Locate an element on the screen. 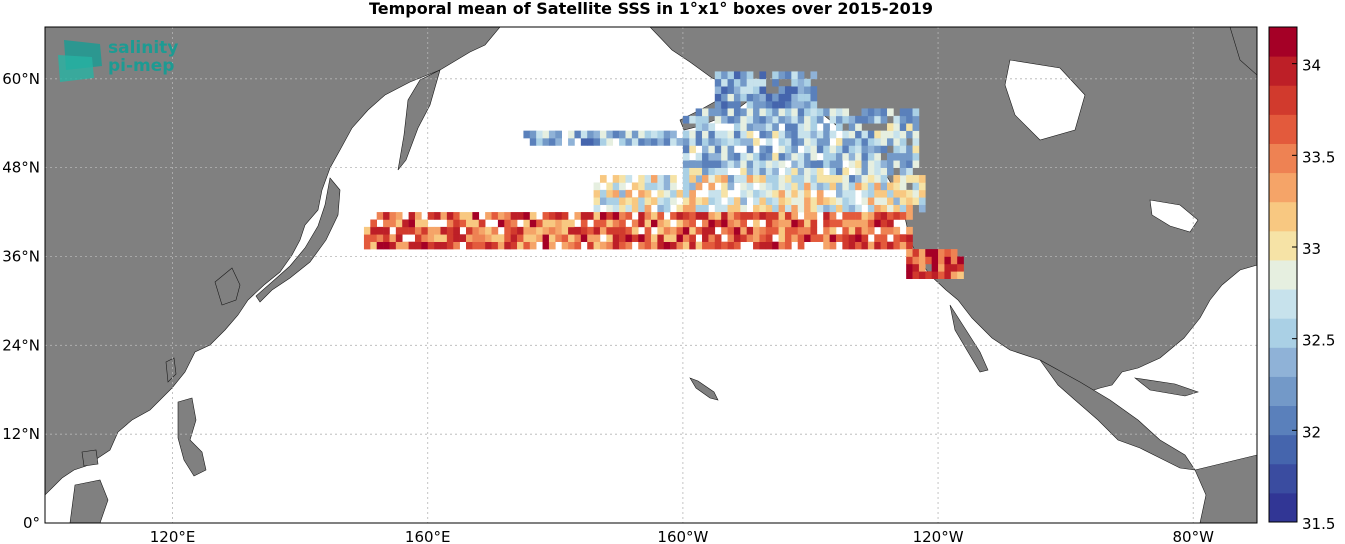 The width and height of the screenshot is (1345, 544). colorbar-tick-label: 32.5 is located at coordinates (1318, 341).